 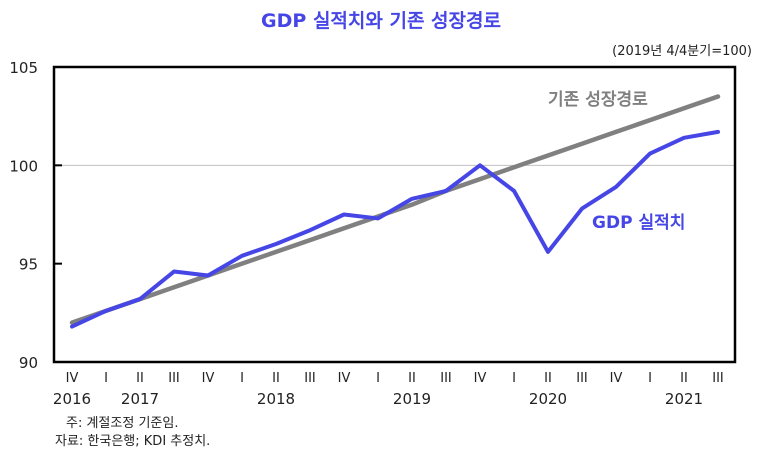 I want to click on source-line: 자료: 한국은행; KDI 추정치., so click(x=132, y=441).